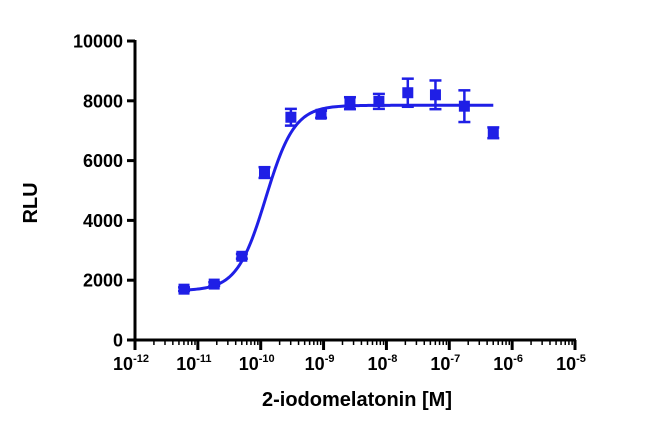 Image resolution: width=650 pixels, height=439 pixels. What do you see at coordinates (445, 363) in the screenshot?
I see `x-tick-label: 10⁻⁷` at bounding box center [445, 363].